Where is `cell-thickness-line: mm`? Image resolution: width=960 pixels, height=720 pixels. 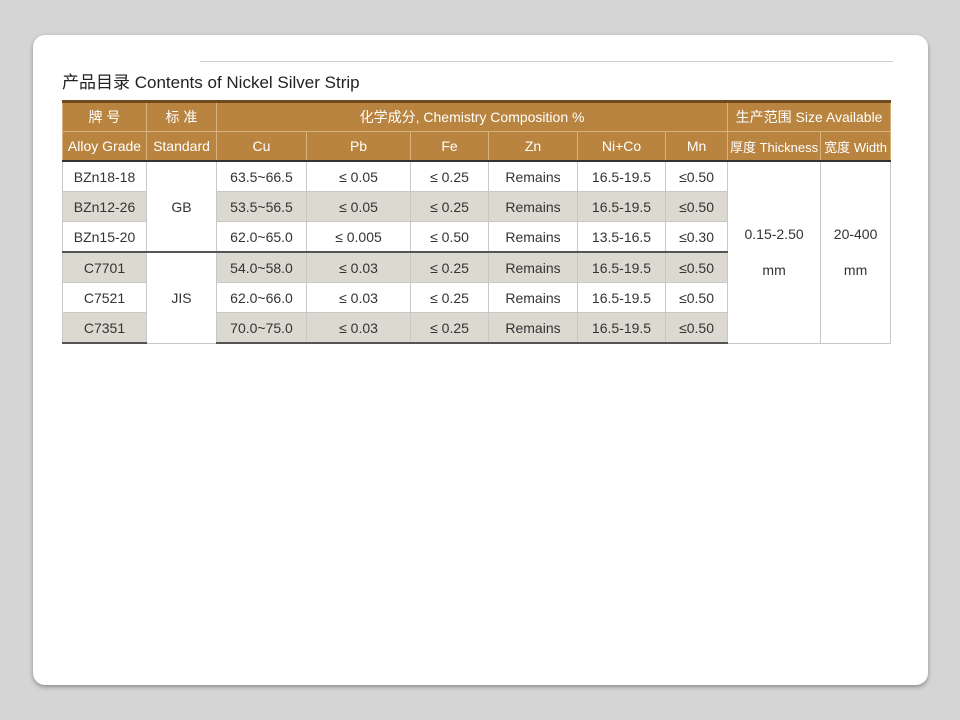
cell-thickness-line: mm is located at coordinates (774, 270).